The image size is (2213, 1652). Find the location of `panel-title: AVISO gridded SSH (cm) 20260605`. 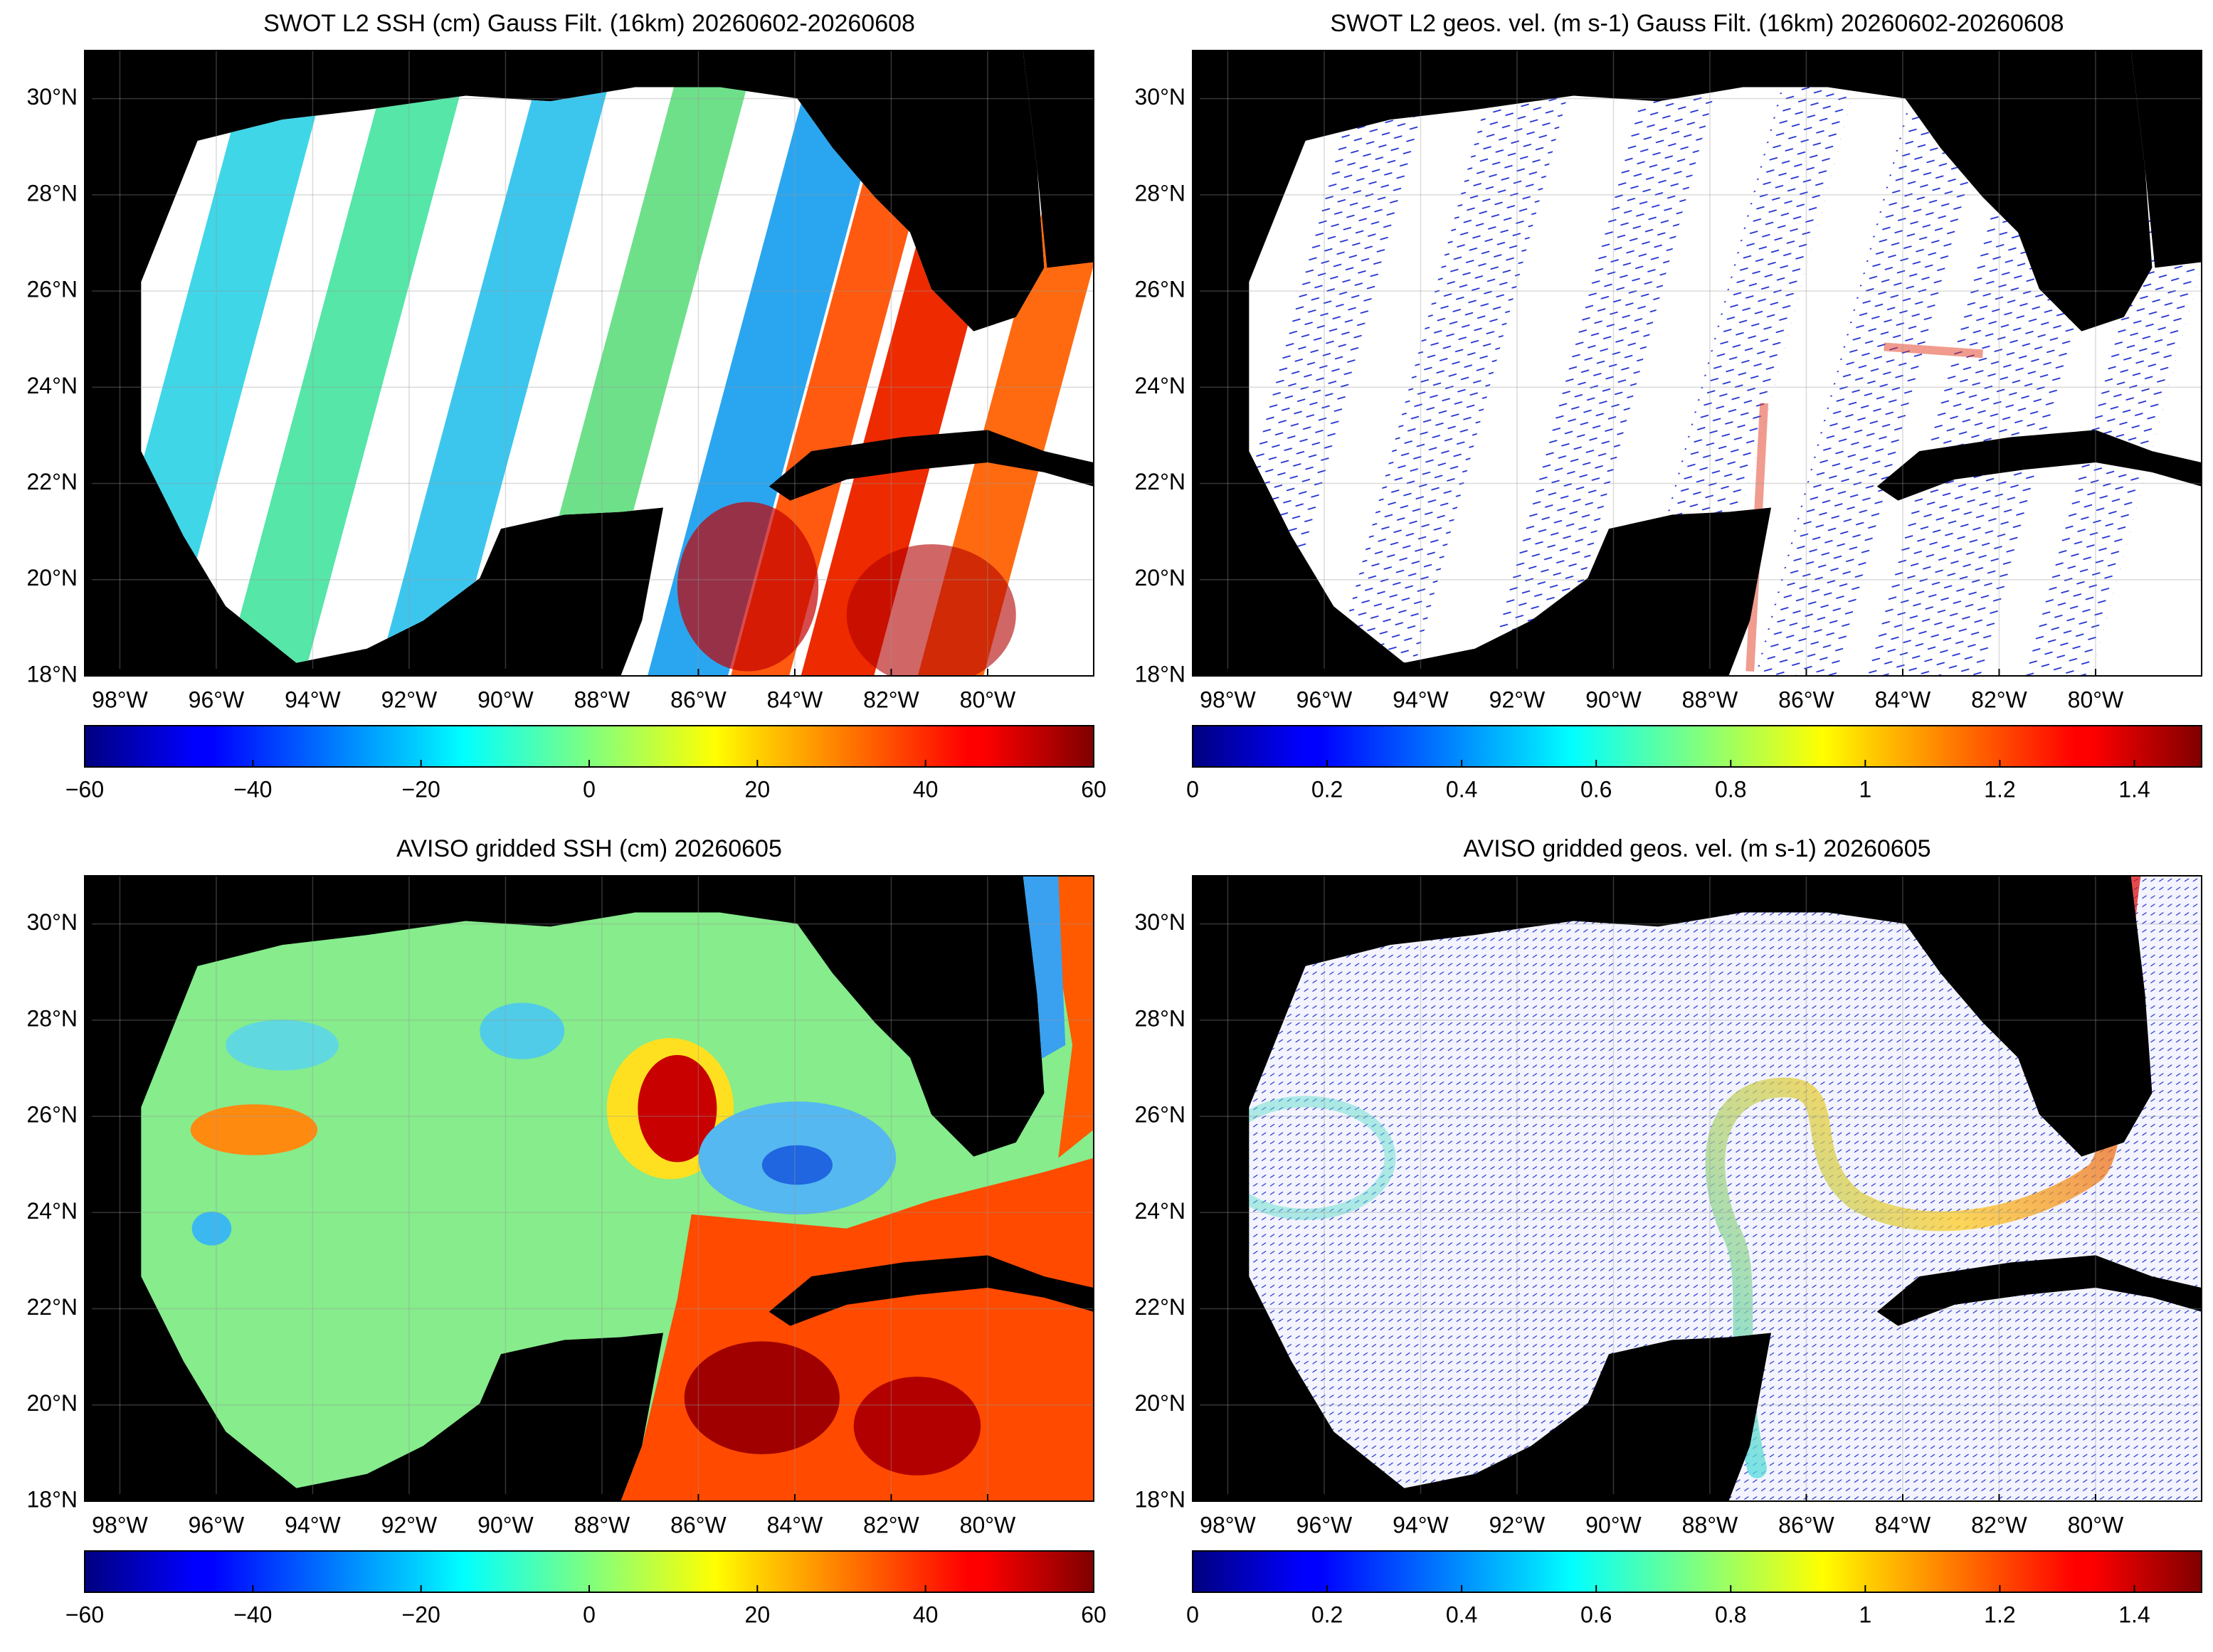

panel-title: AVISO gridded SSH (cm) 20260605 is located at coordinates (589, 848).